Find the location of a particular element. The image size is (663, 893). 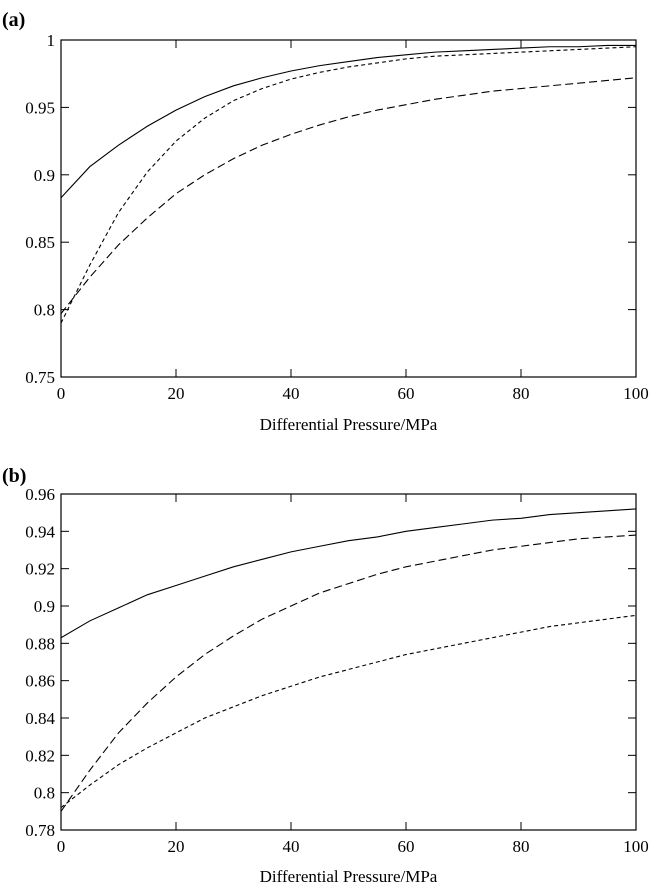

y-tick-label: 0.96 is located at coordinates (40, 494).